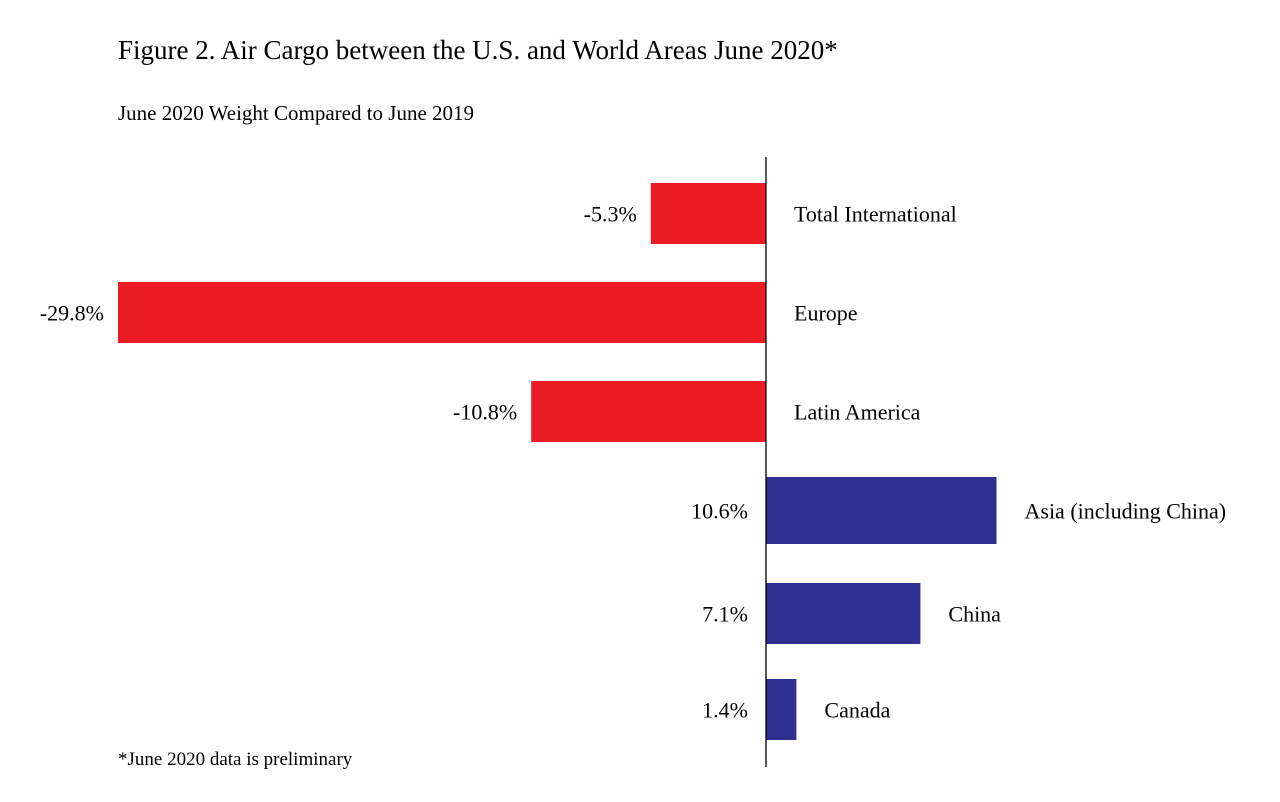  What do you see at coordinates (826, 313) in the screenshot?
I see `category-label: Europe` at bounding box center [826, 313].